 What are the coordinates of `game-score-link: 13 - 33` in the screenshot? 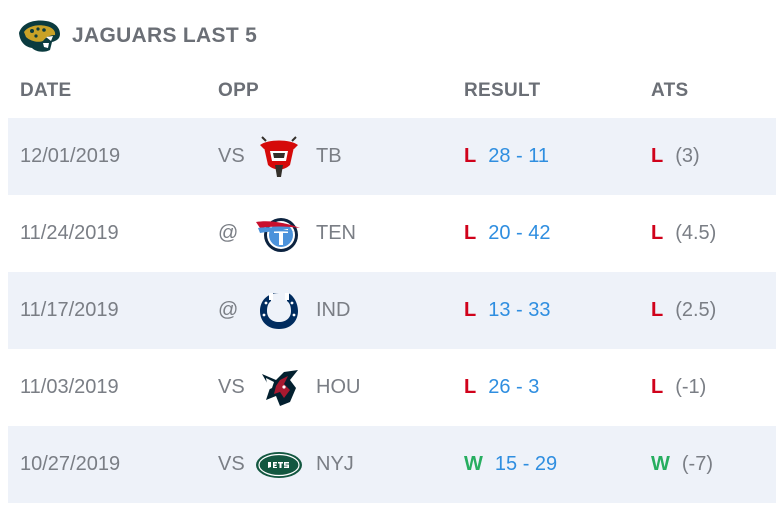 It's located at (519, 310).